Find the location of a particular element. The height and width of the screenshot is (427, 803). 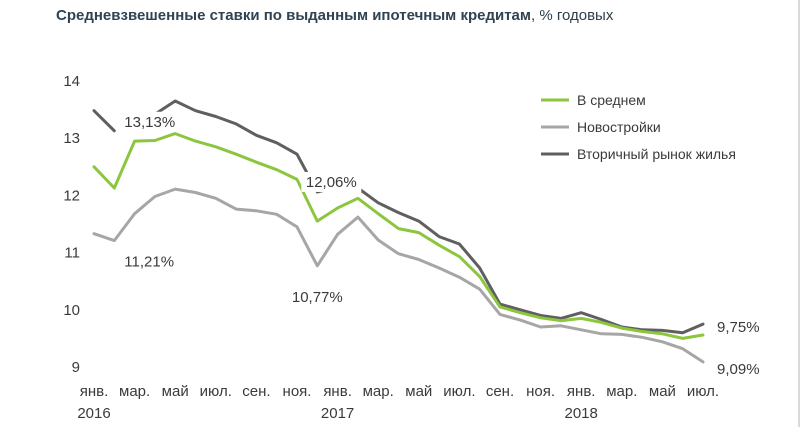

data-label: 12,06% is located at coordinates (331, 182).